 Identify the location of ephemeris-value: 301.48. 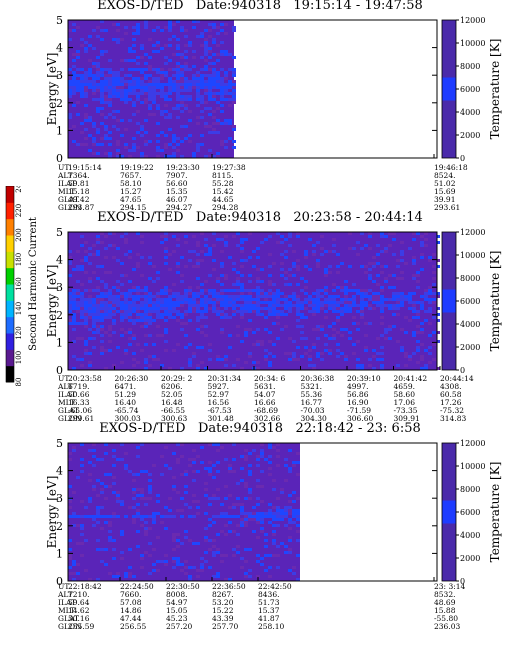
(220, 418).